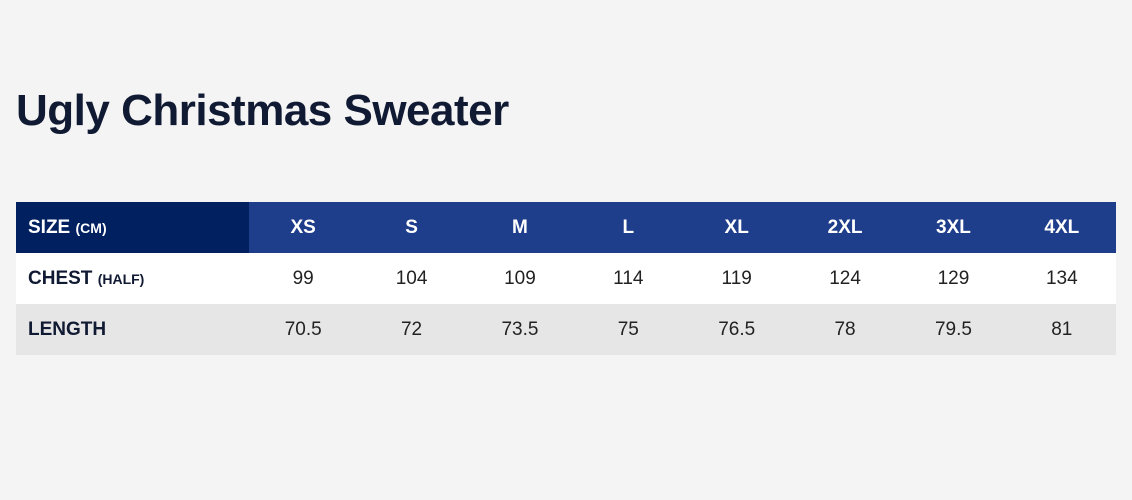 The width and height of the screenshot is (1132, 500). Describe the element at coordinates (411, 329) in the screenshot. I see `table-cell: 72` at that location.